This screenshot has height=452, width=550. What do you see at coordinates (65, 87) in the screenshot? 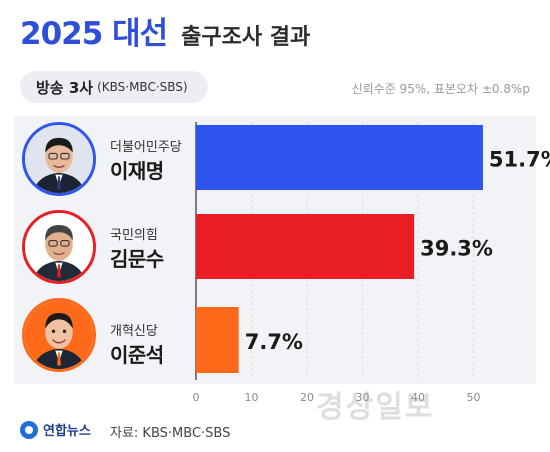
I see `broadcast-label: 방송 3사` at bounding box center [65, 87].